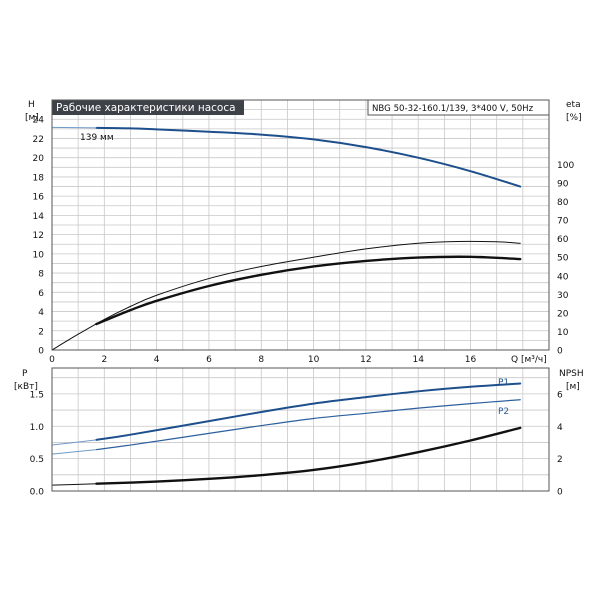 This screenshot has width=600, height=600. I want to click on series-line-extension-P2, so click(74, 452).